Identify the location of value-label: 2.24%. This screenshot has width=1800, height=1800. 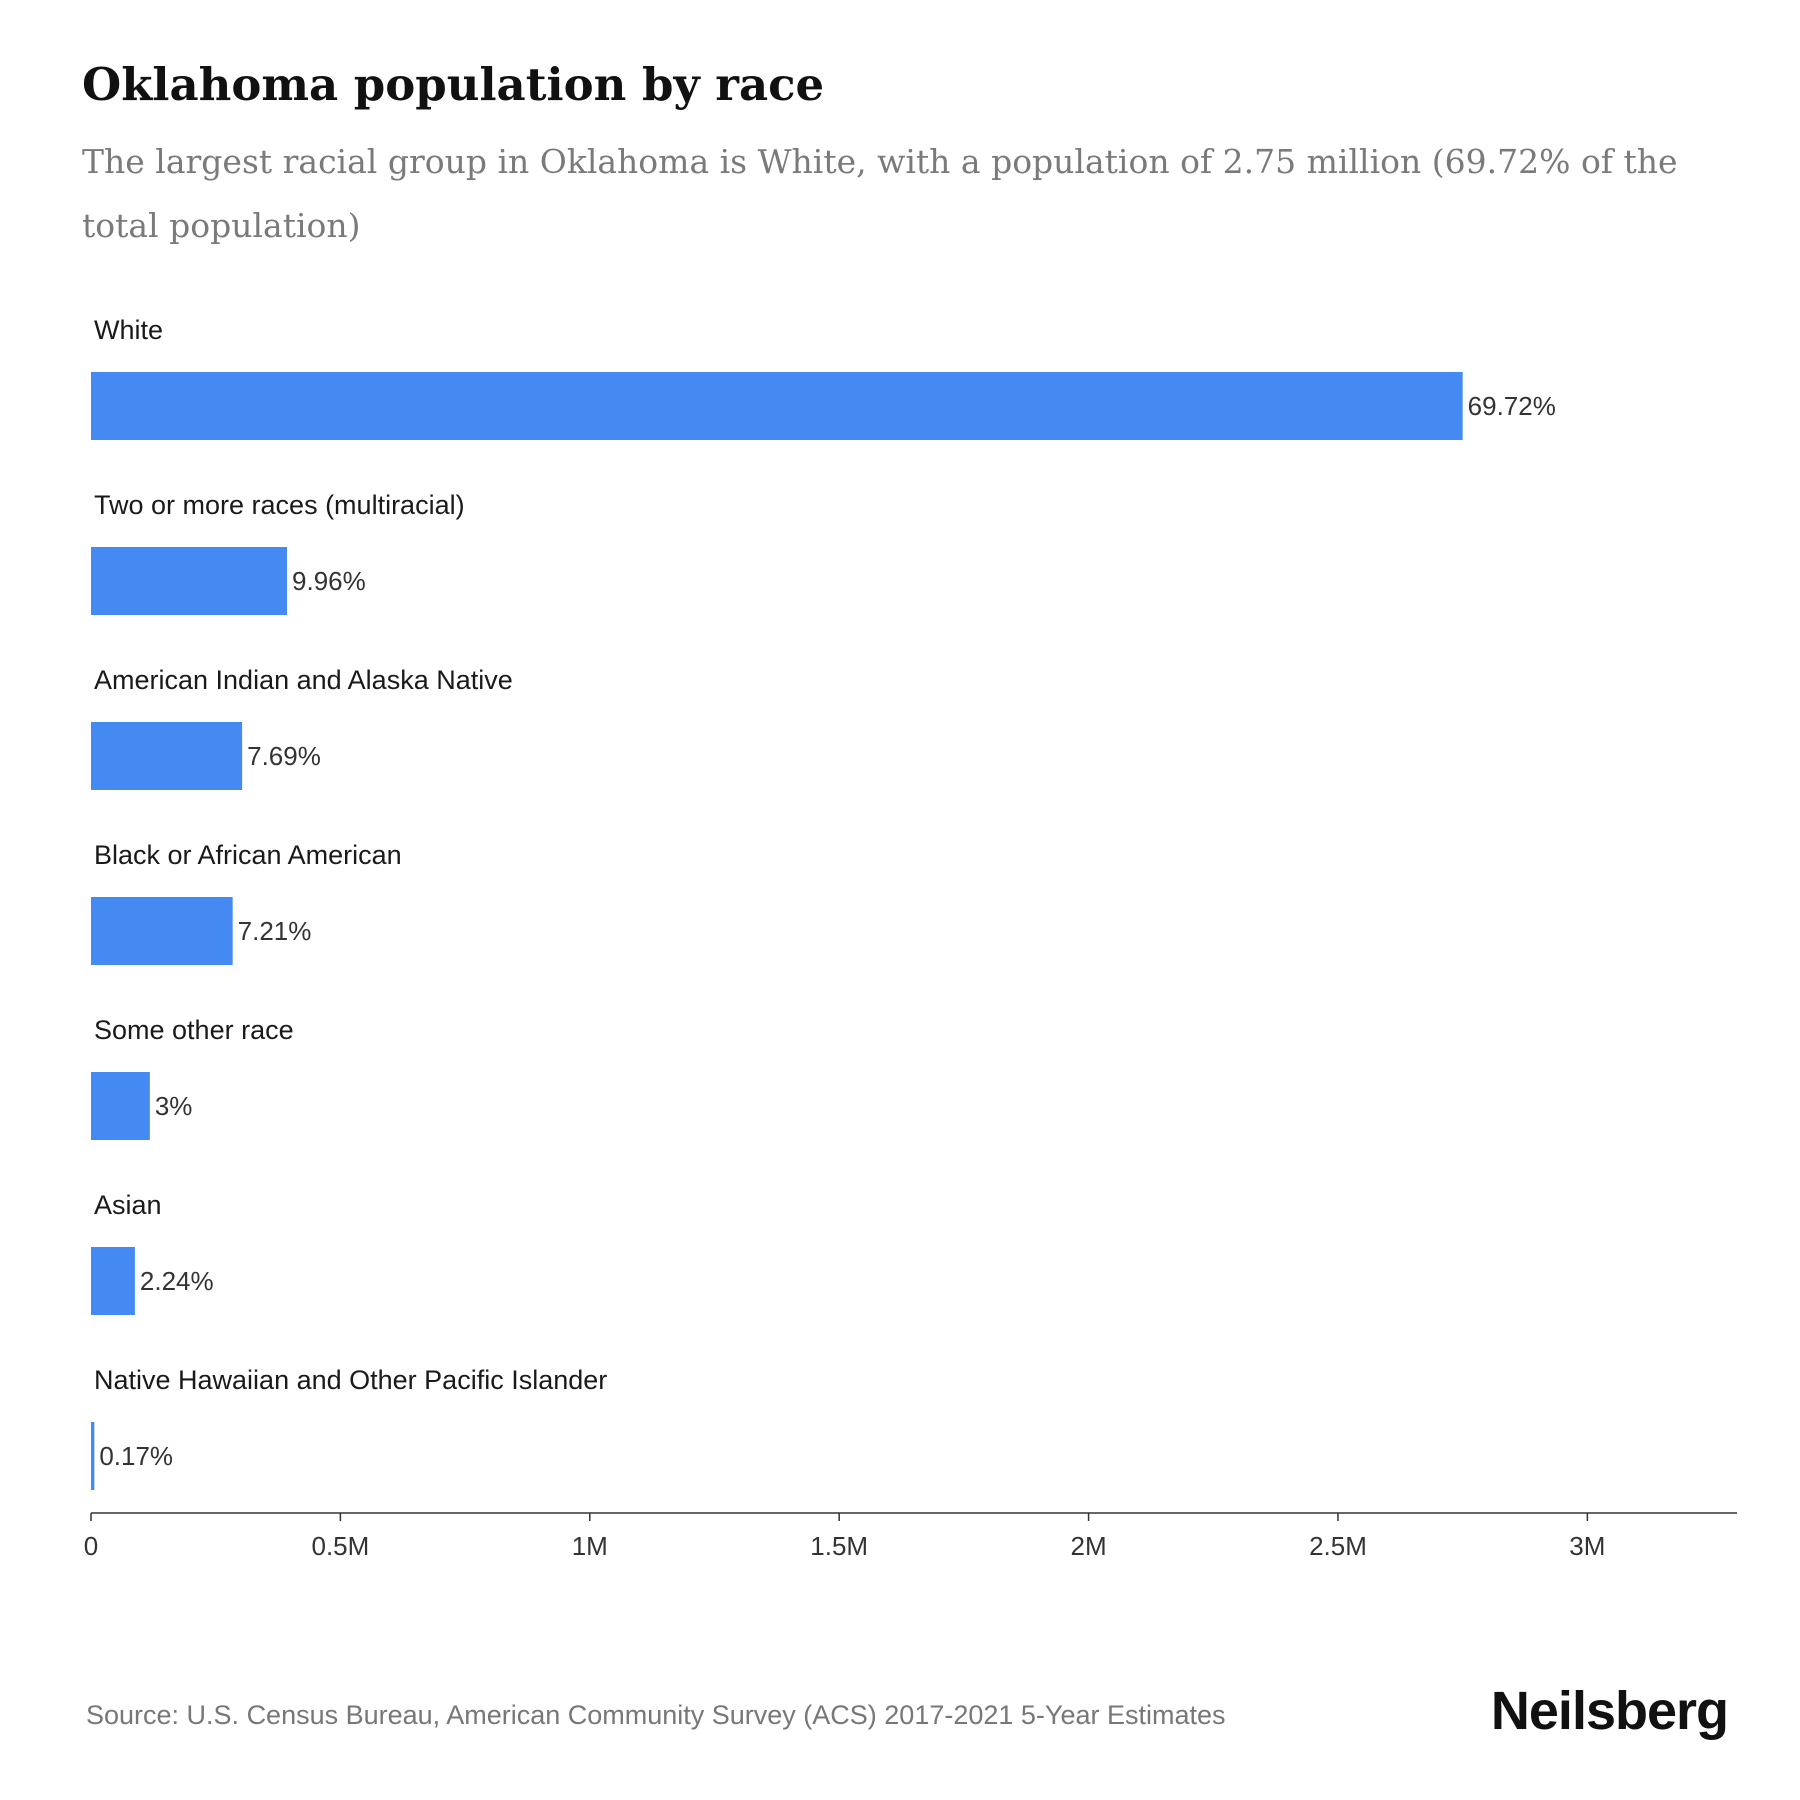
(177, 1281).